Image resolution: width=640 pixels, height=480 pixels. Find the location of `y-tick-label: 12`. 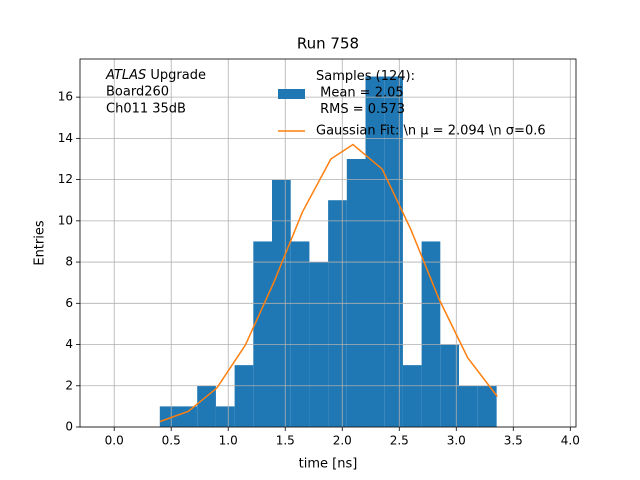

y-tick-label: 12 is located at coordinates (65, 179).